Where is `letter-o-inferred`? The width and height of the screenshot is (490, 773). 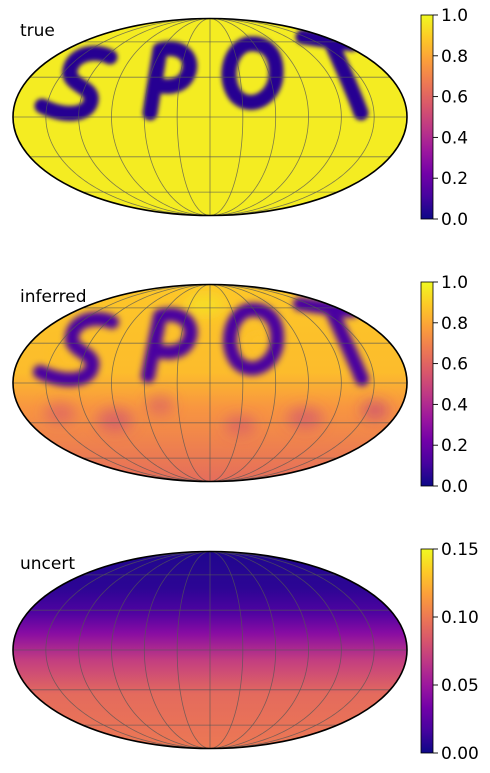 letter-o-inferred is located at coordinates (253, 339).